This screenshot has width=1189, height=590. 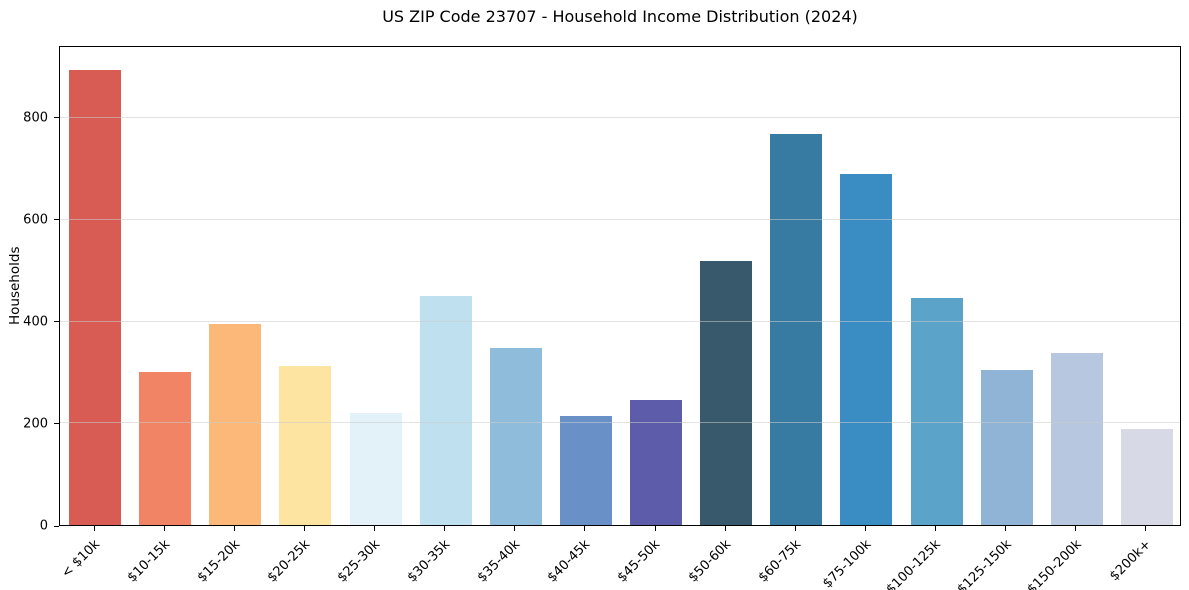 What do you see at coordinates (80, 559) in the screenshot?
I see `x-tick-label: < $10k` at bounding box center [80, 559].